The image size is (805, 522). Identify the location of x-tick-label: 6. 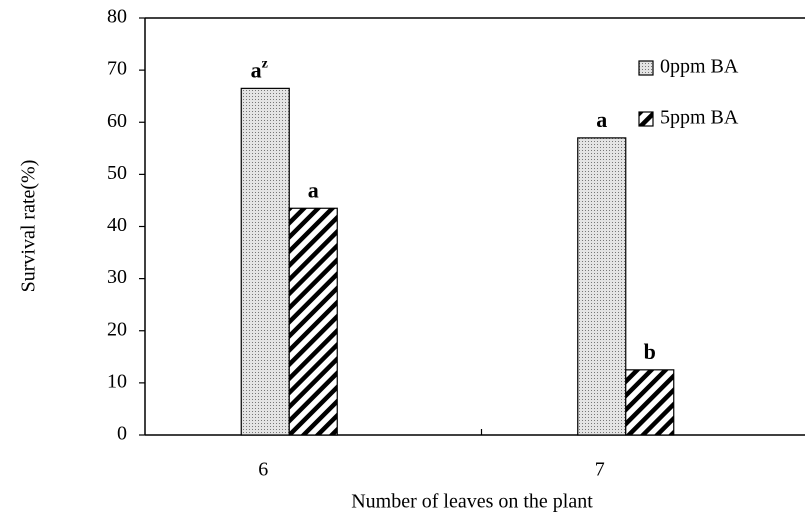
(263, 470).